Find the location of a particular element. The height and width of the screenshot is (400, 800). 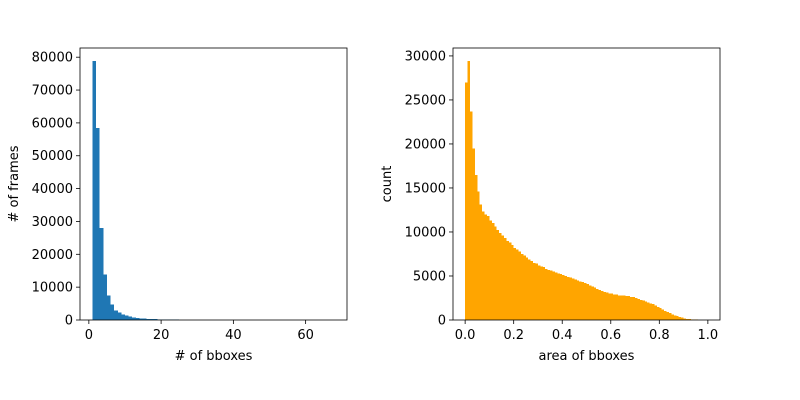

bbox-area-ytick-label: 10000 is located at coordinates (425, 232).